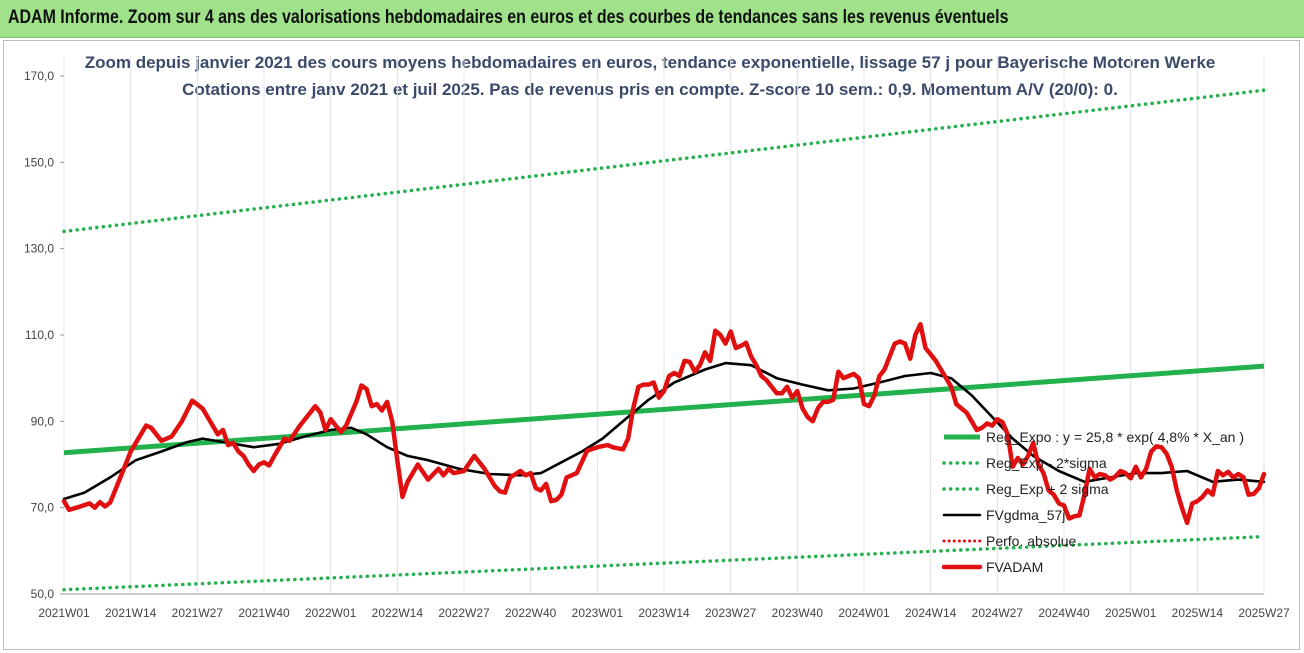  Describe the element at coordinates (1064, 613) in the screenshot. I see `x-tick-label: 2024W40` at that location.